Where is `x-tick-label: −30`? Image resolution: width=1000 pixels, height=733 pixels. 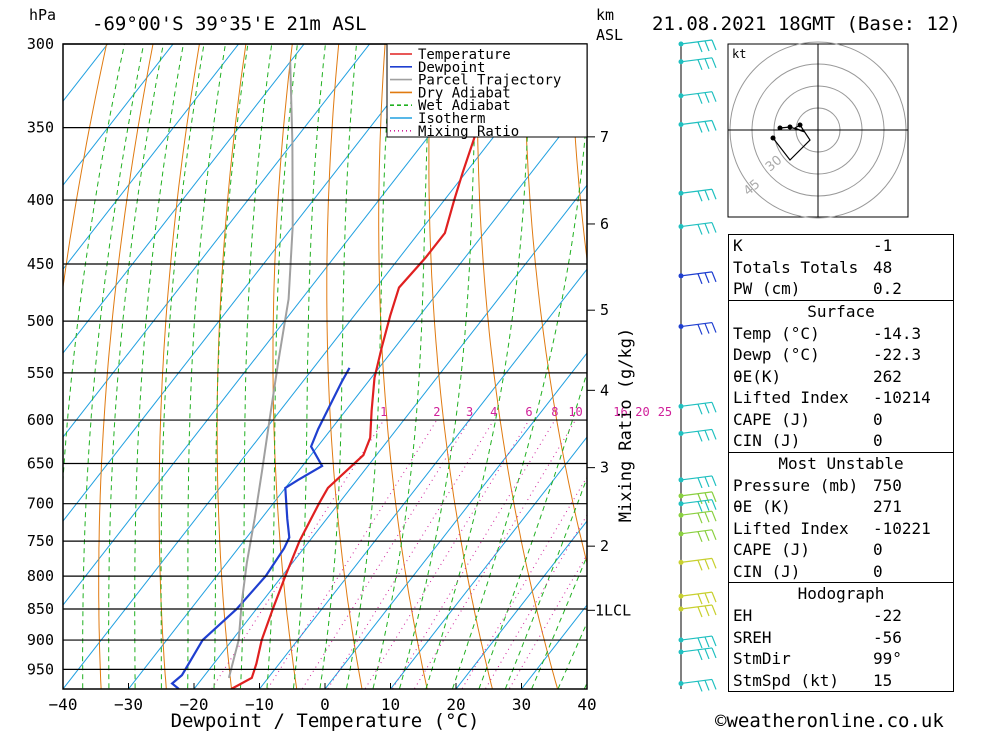
x-tick-label: −30 is located at coordinates (128, 704).